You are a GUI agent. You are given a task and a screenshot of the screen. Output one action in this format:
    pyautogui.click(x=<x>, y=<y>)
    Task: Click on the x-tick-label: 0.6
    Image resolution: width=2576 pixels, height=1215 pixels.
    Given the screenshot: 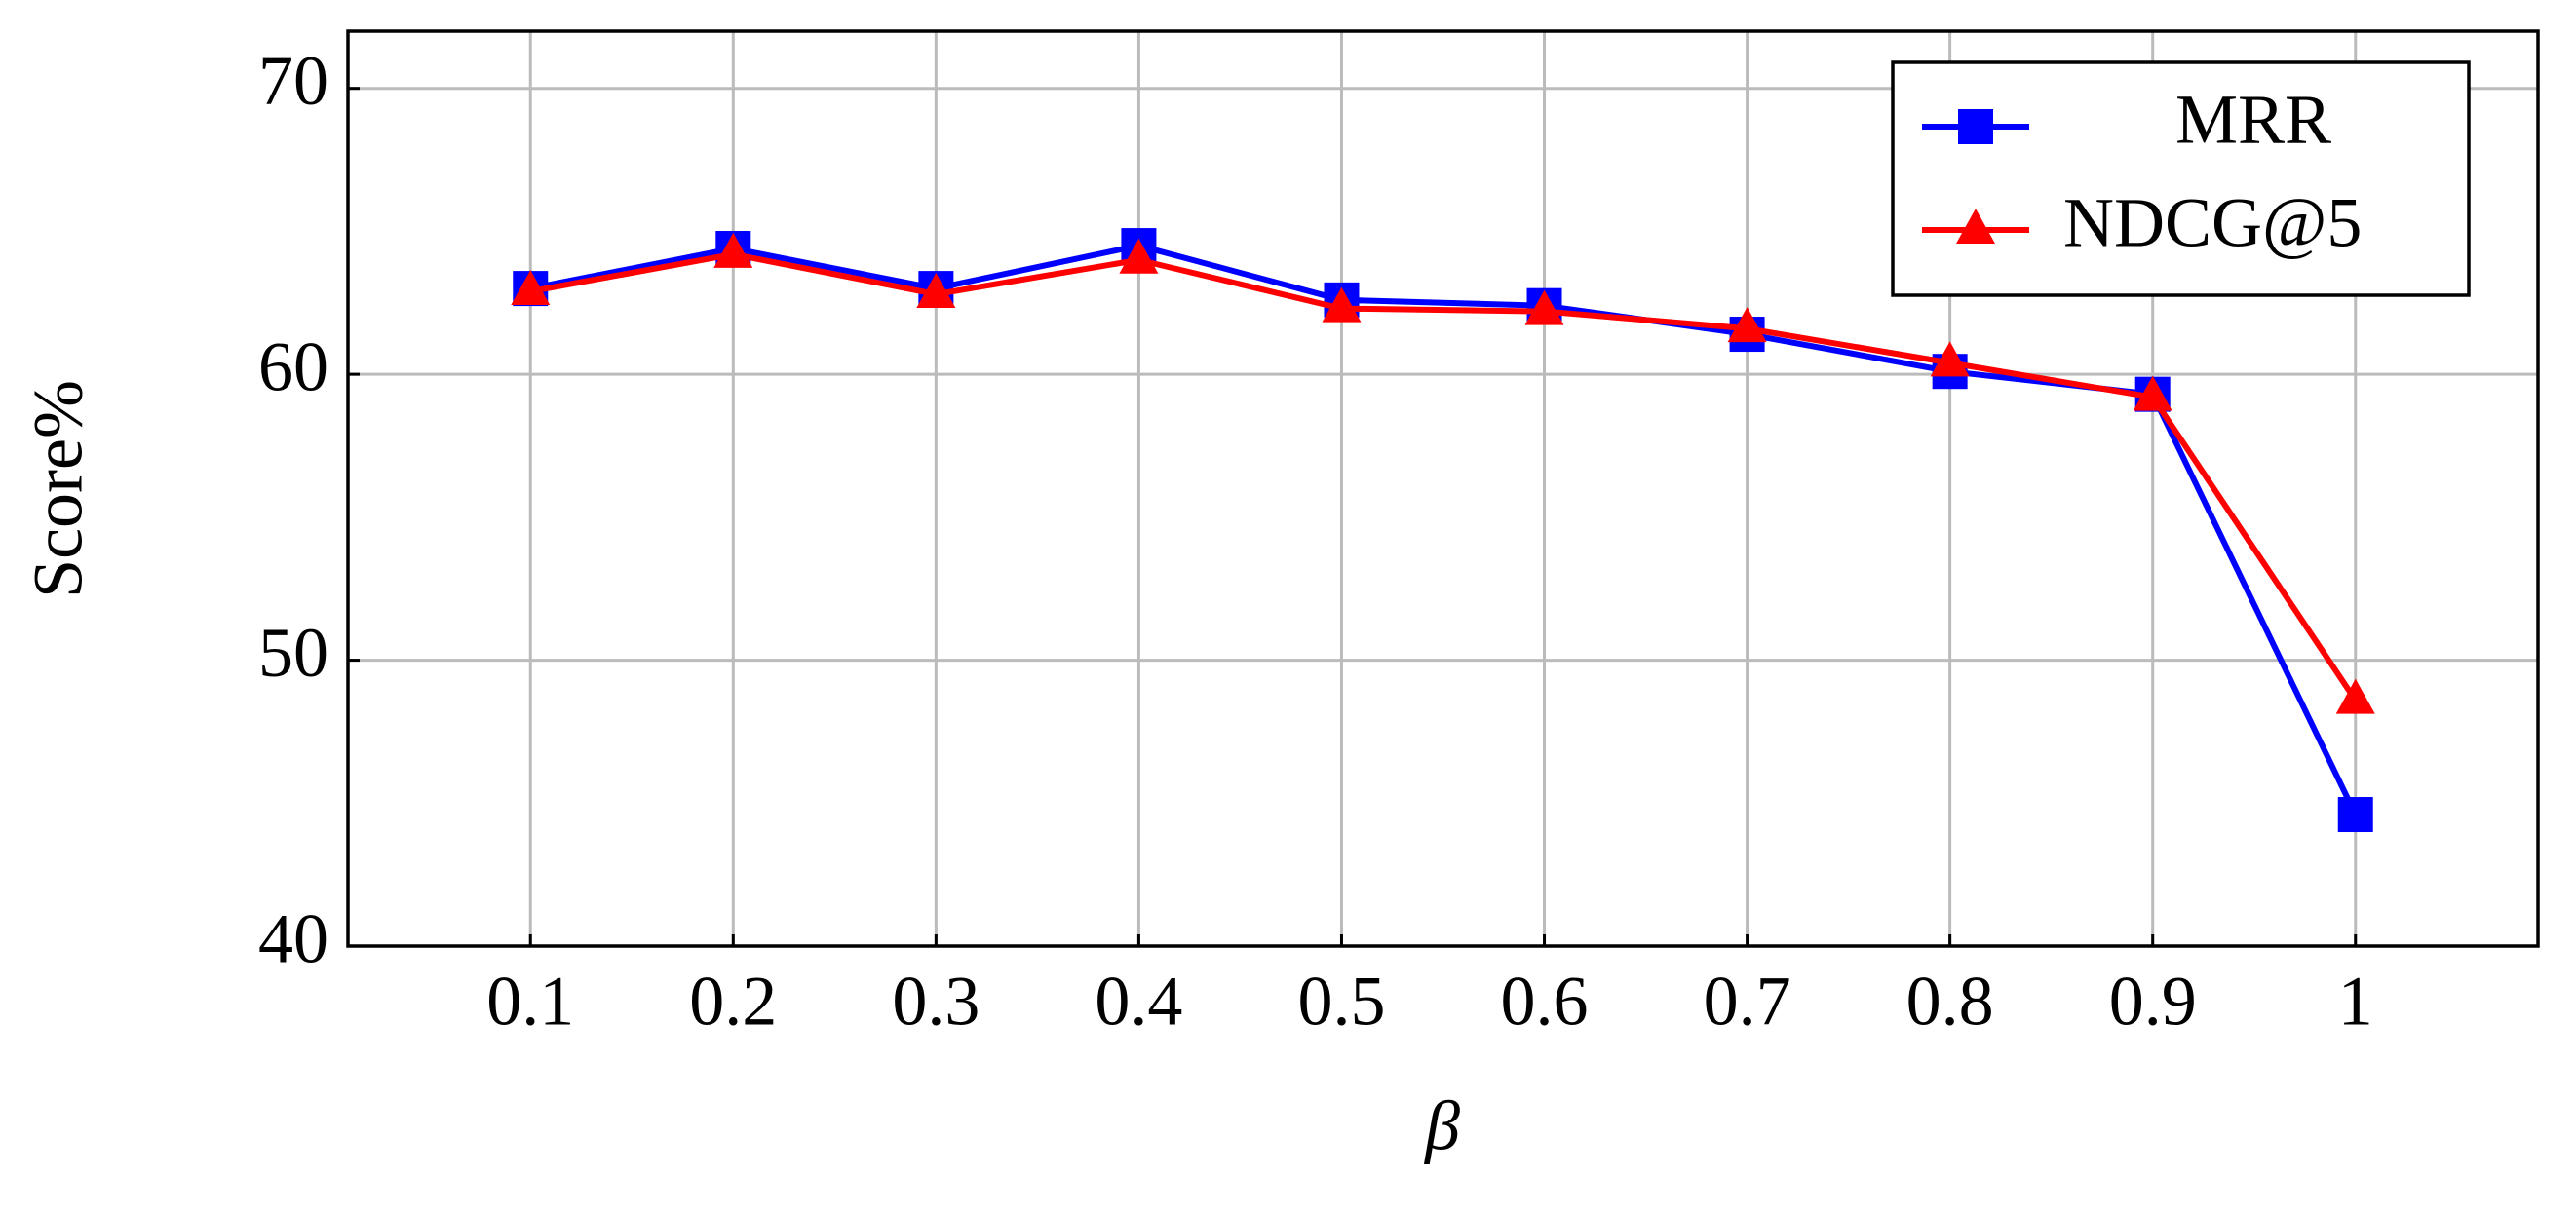 What is the action you would take?
    pyautogui.click(x=1545, y=1002)
    